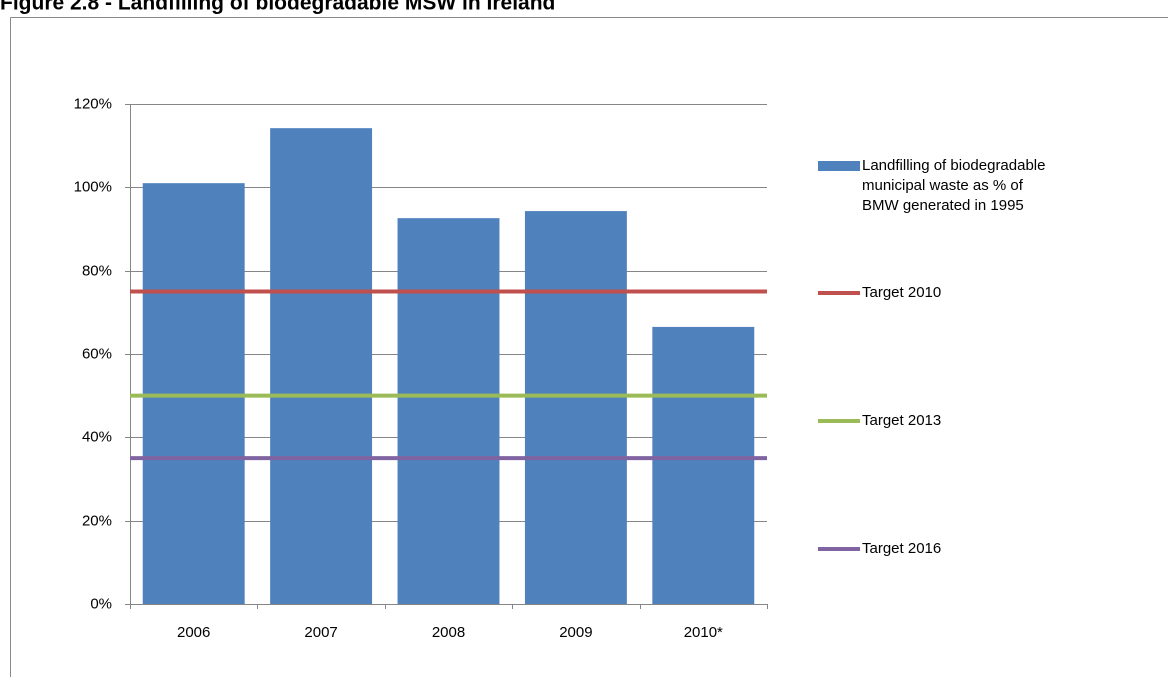  Describe the element at coordinates (839, 166) in the screenshot. I see `legend-swatch` at that location.